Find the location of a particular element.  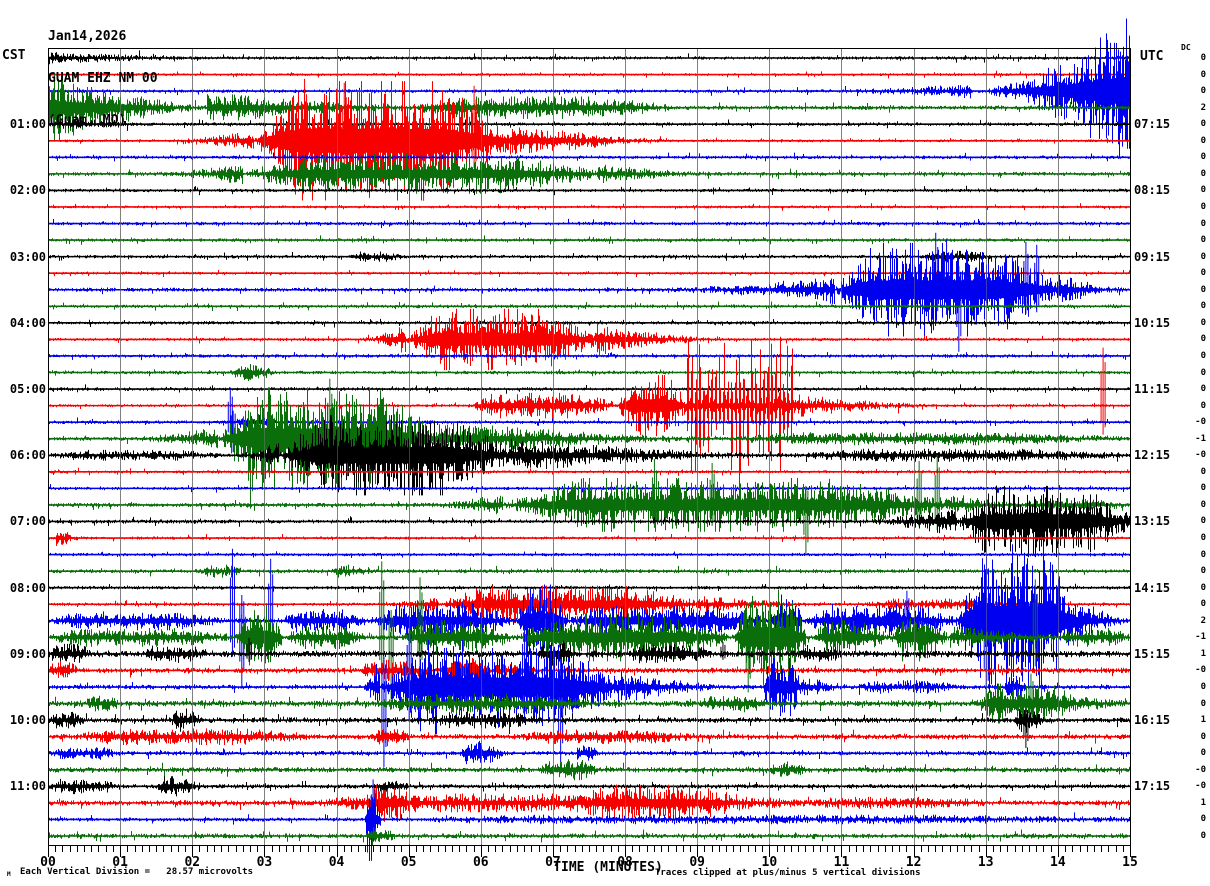

right-hour-label: 07:15 is located at coordinates (1152, 124).